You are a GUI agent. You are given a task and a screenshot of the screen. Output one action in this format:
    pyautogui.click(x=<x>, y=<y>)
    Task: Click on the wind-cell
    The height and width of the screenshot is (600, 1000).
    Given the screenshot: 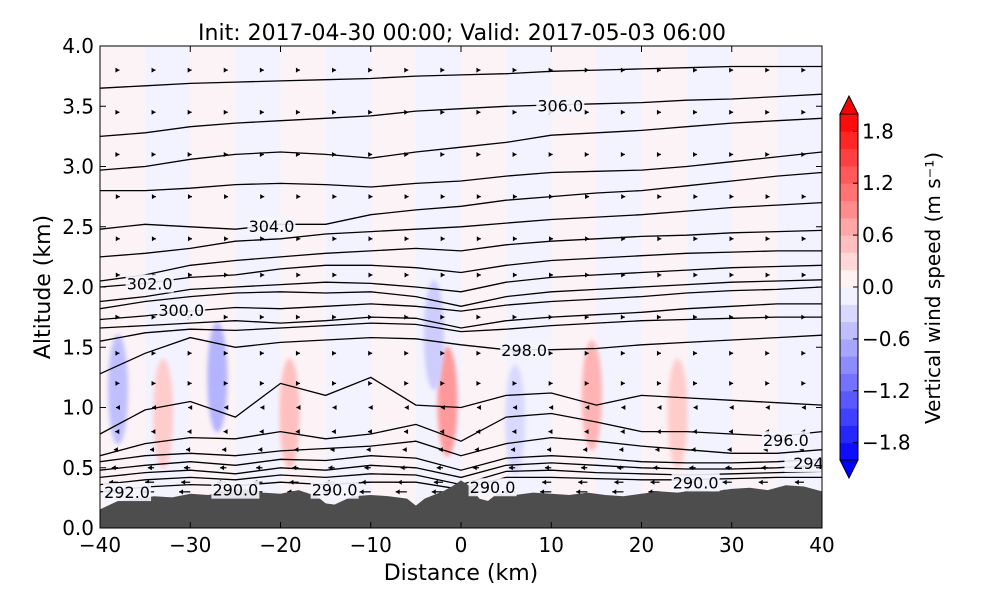 What is the action you would take?
    pyautogui.click(x=289, y=413)
    